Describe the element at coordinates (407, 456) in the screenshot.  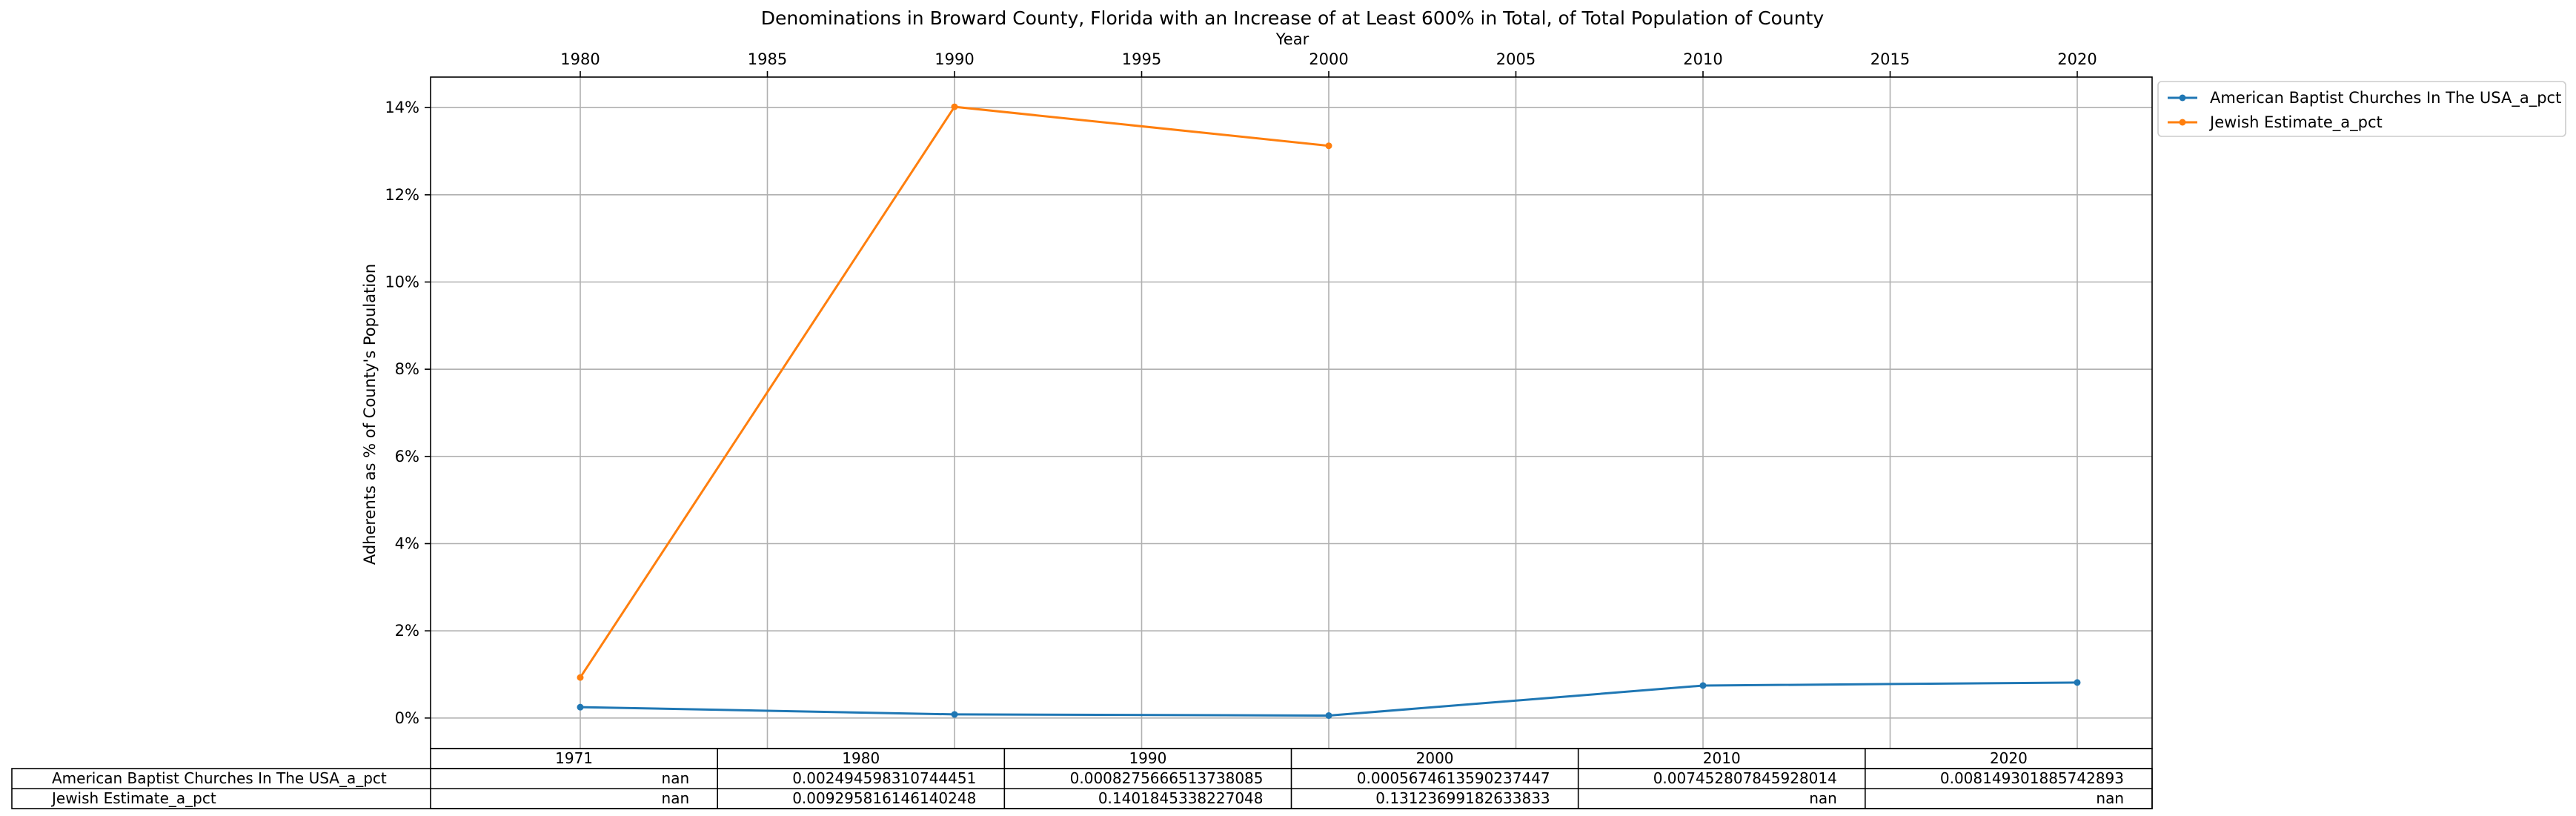
I see `y-tick-label: 6%` at that location.